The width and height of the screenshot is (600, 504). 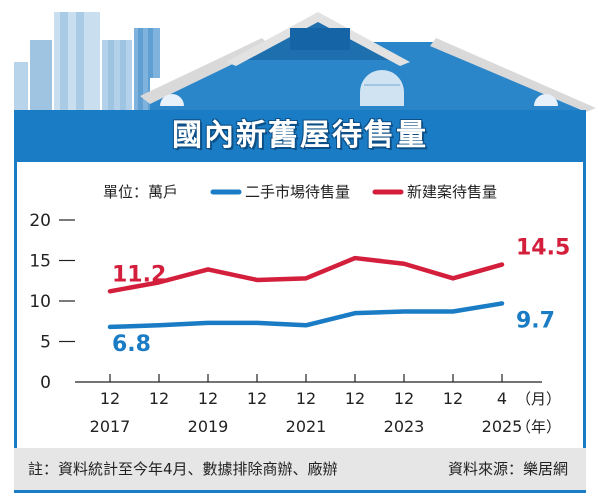 What do you see at coordinates (502, 426) in the screenshot?
I see `x-year-label: 2025` at bounding box center [502, 426].